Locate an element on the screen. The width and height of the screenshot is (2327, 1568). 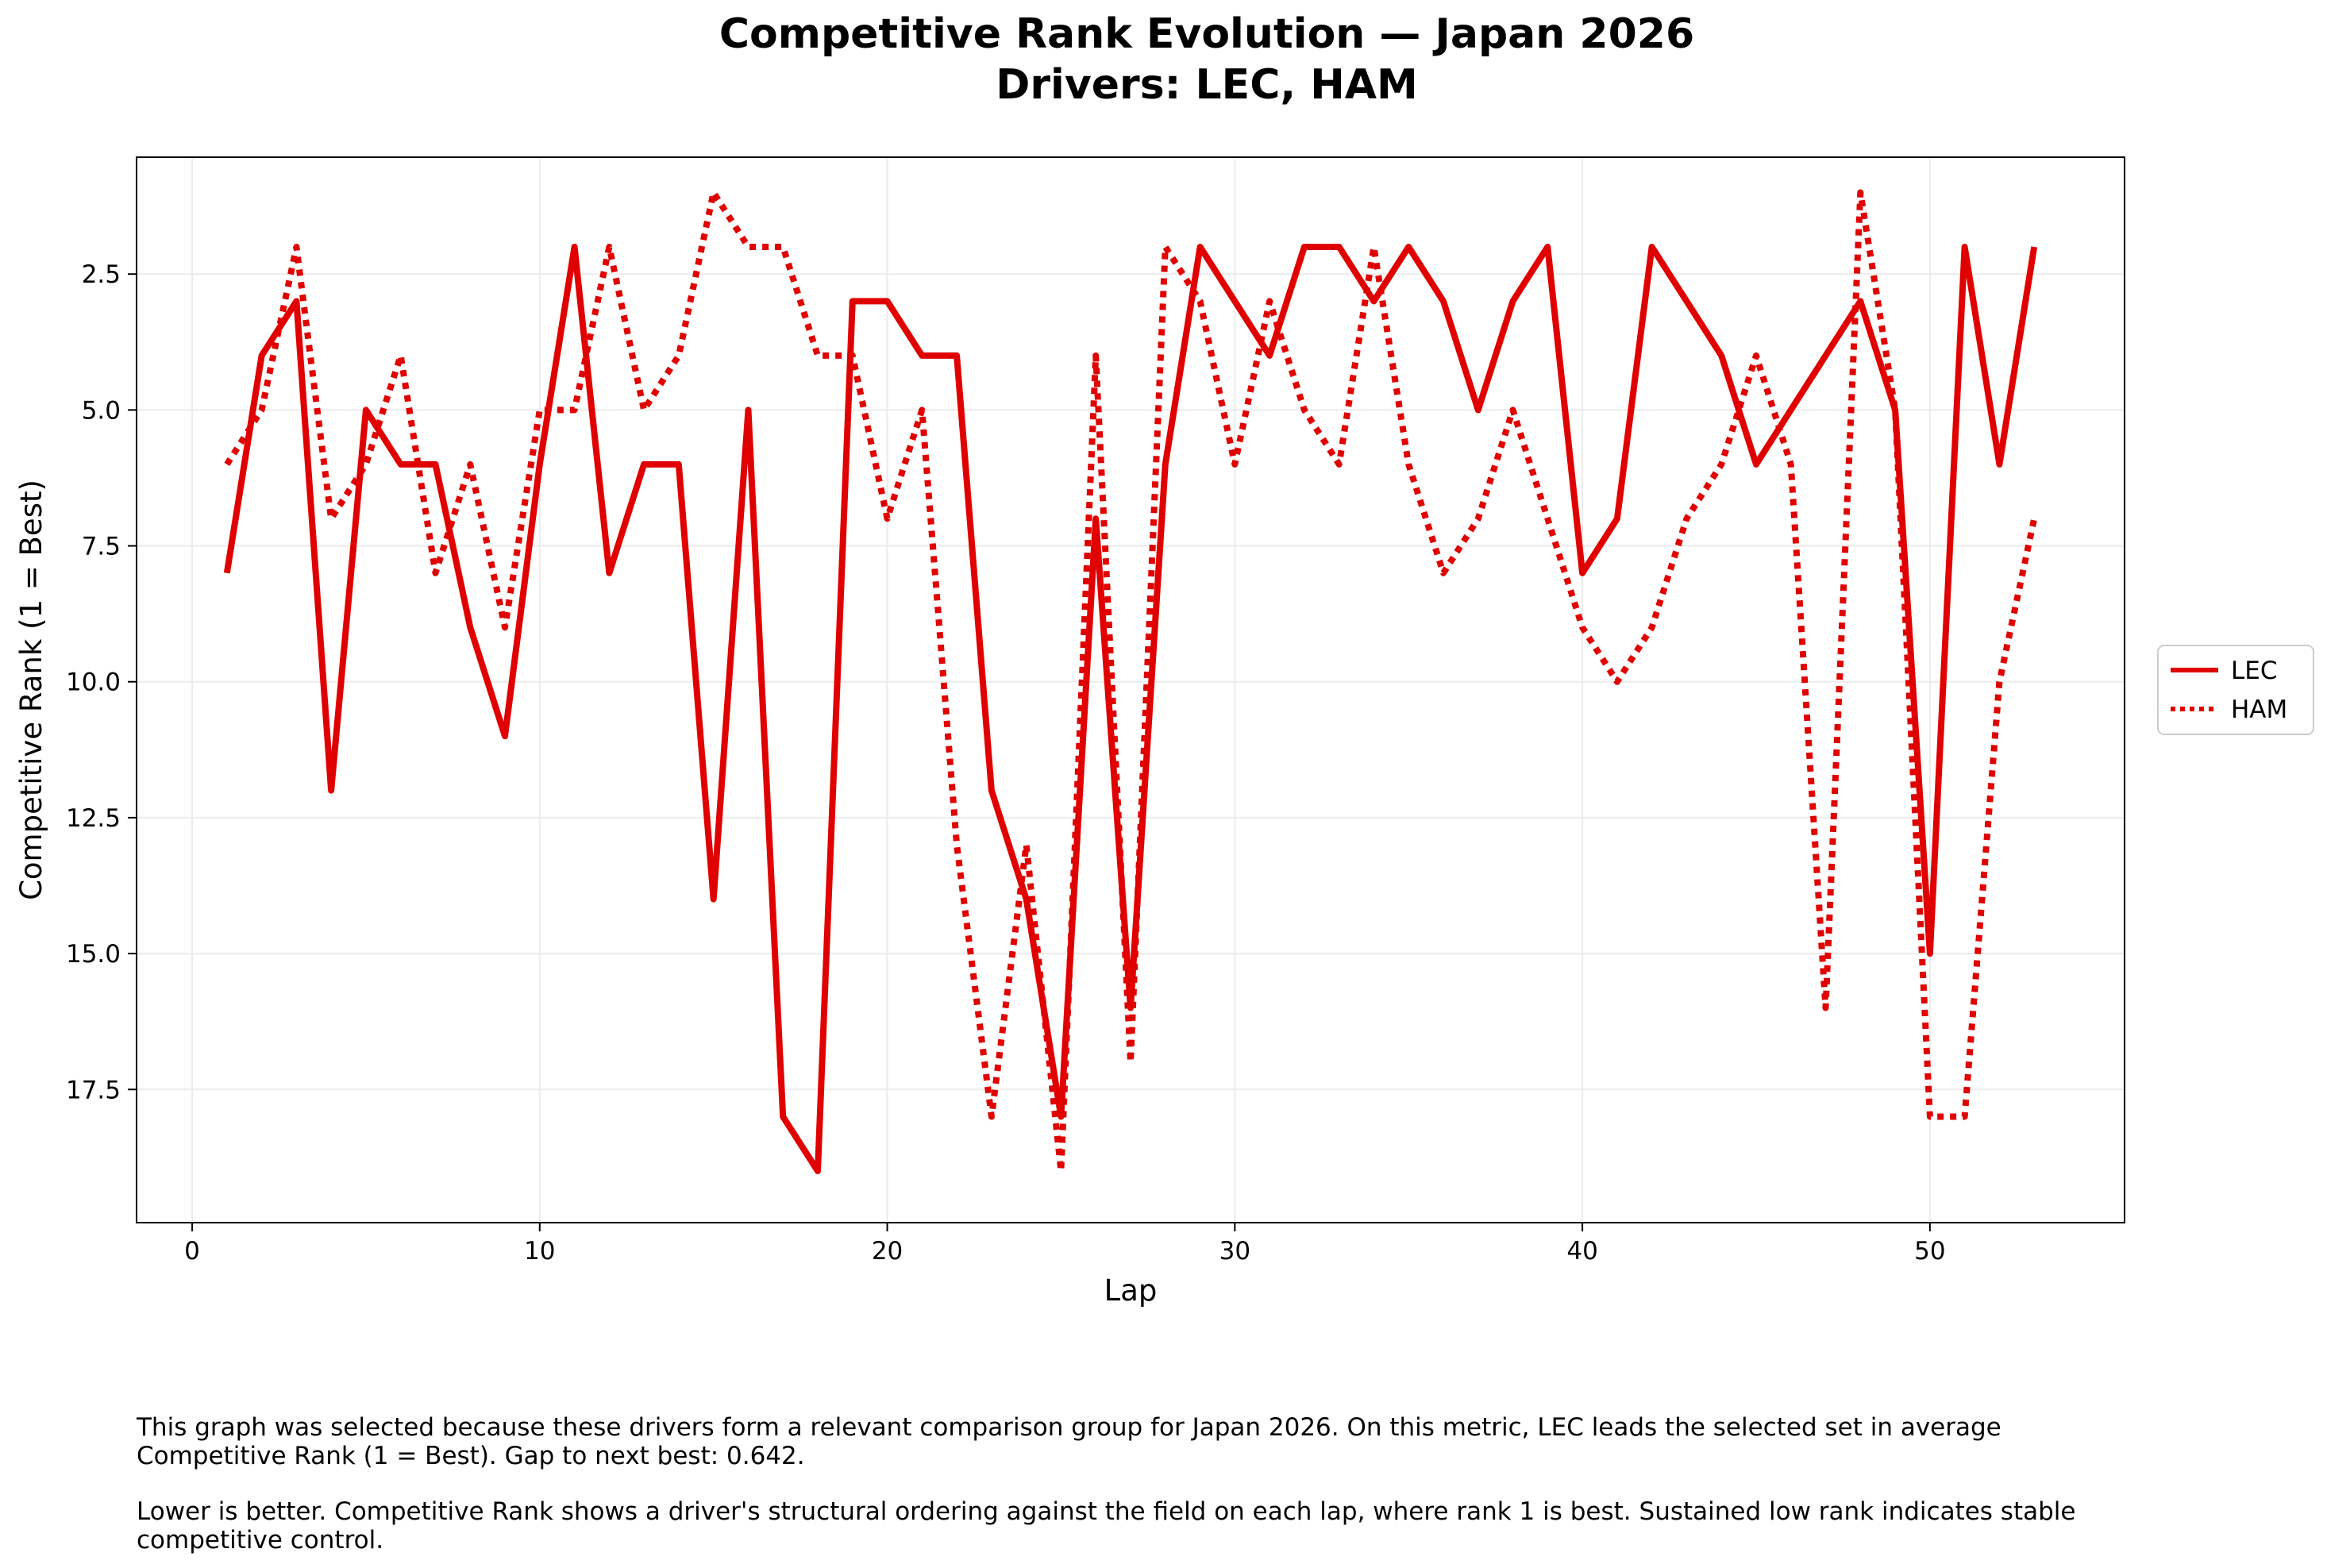
chart-subtitle: Drivers: LEC, HAM is located at coordinates (1206, 85).